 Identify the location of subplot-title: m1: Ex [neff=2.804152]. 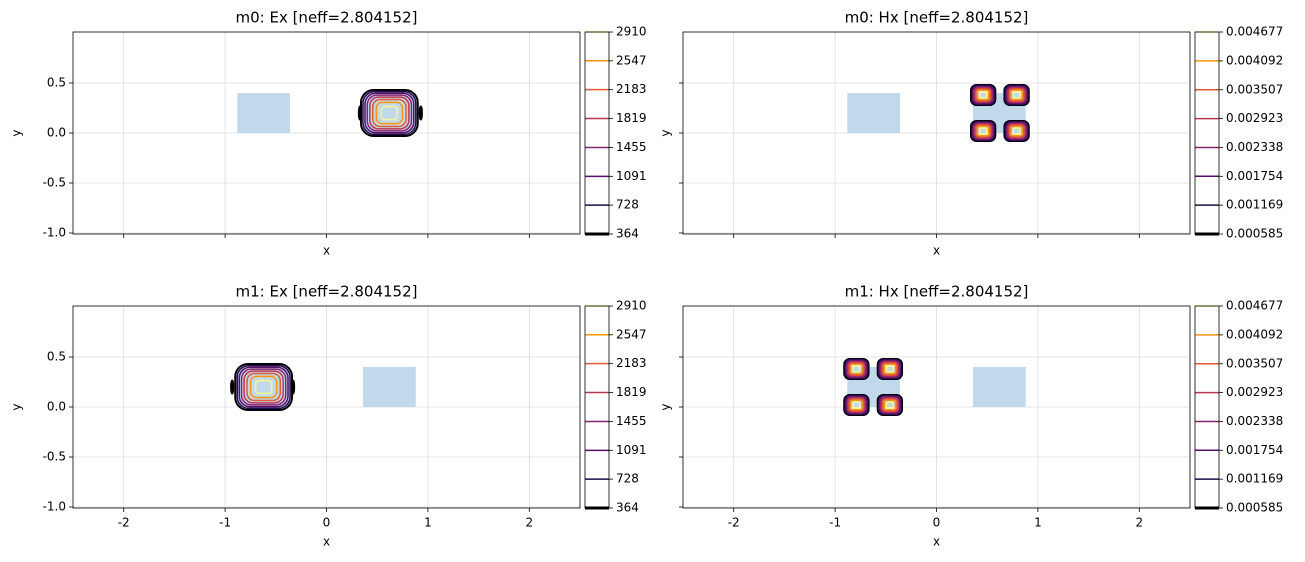
(326, 292).